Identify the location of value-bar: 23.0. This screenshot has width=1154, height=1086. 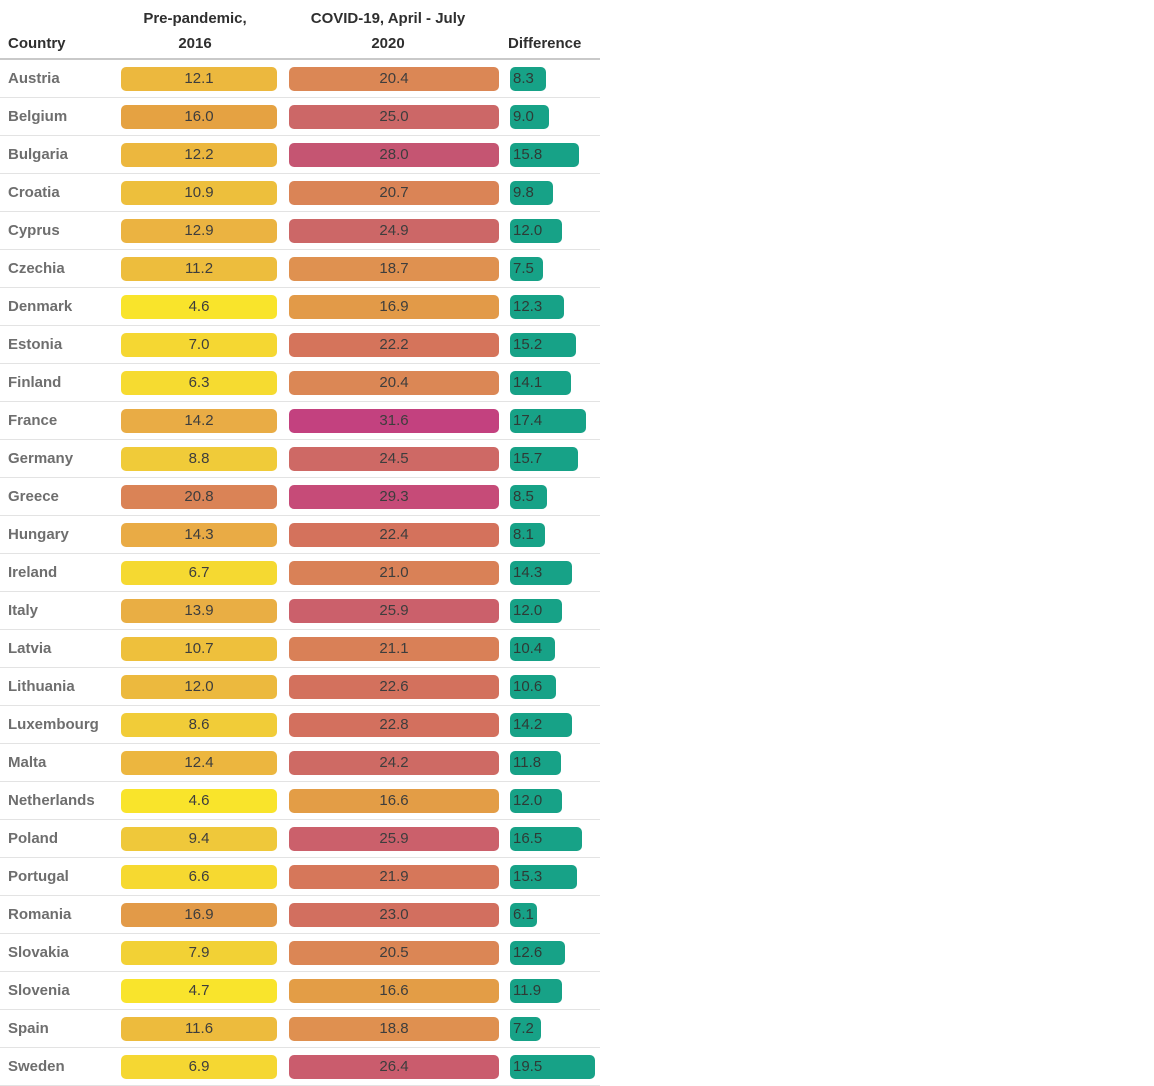
(394, 914).